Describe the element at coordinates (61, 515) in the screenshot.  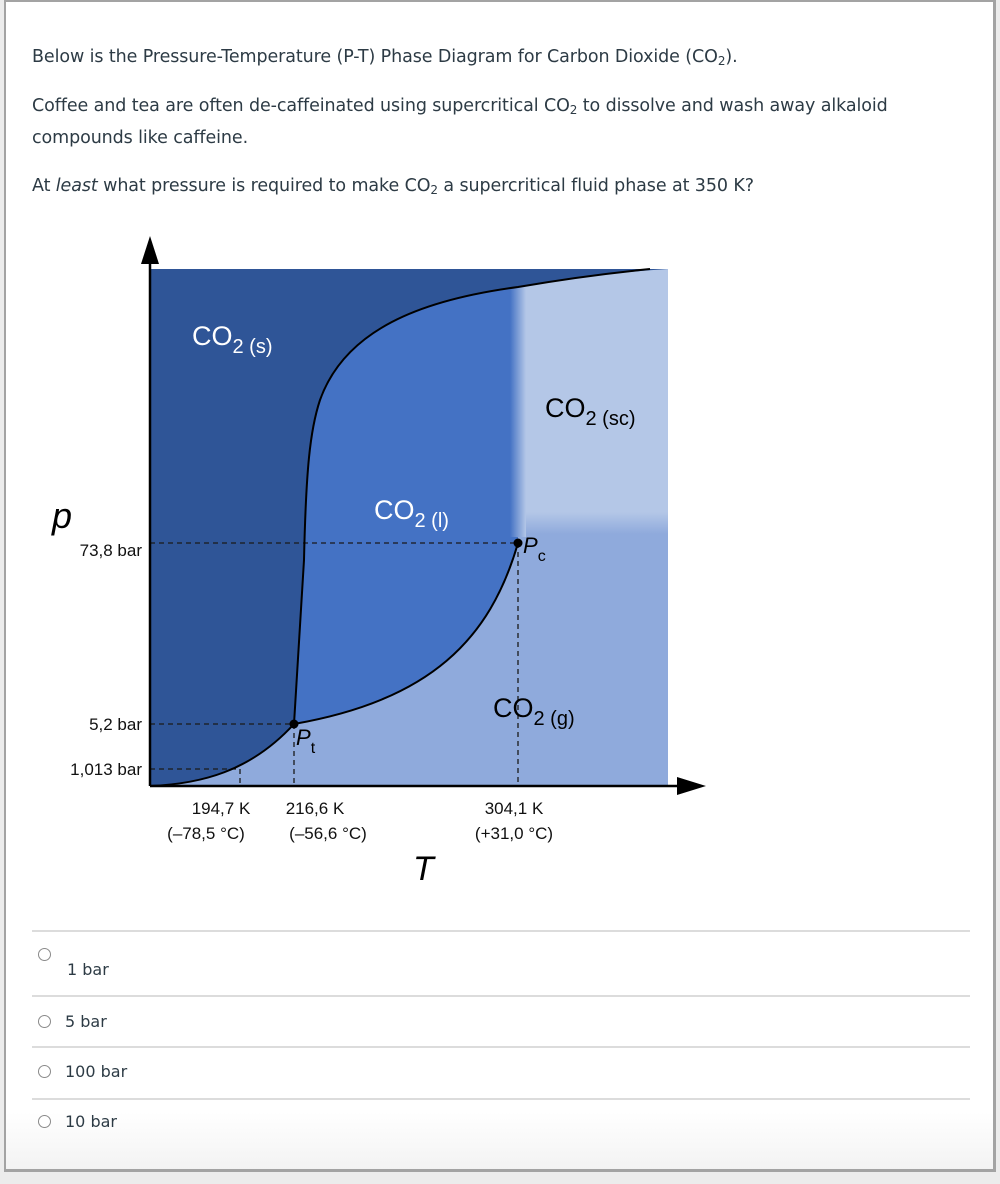
I see `y-axis-label: p` at that location.